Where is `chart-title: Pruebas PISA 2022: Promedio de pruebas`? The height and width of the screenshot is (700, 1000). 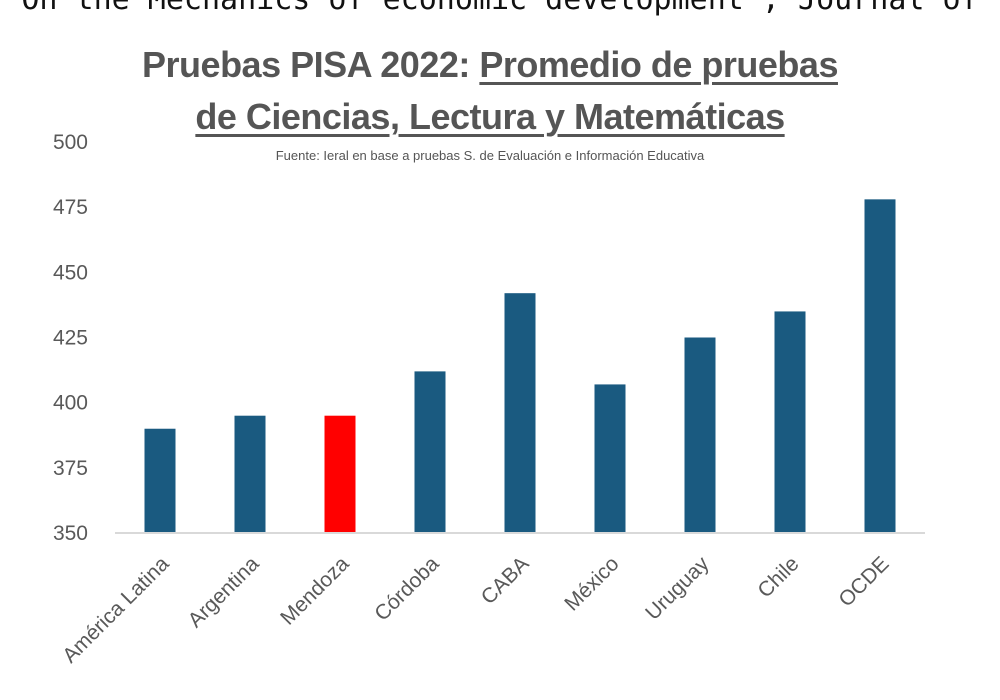 chart-title: Pruebas PISA 2022: Promedio de pruebas is located at coordinates (490, 65).